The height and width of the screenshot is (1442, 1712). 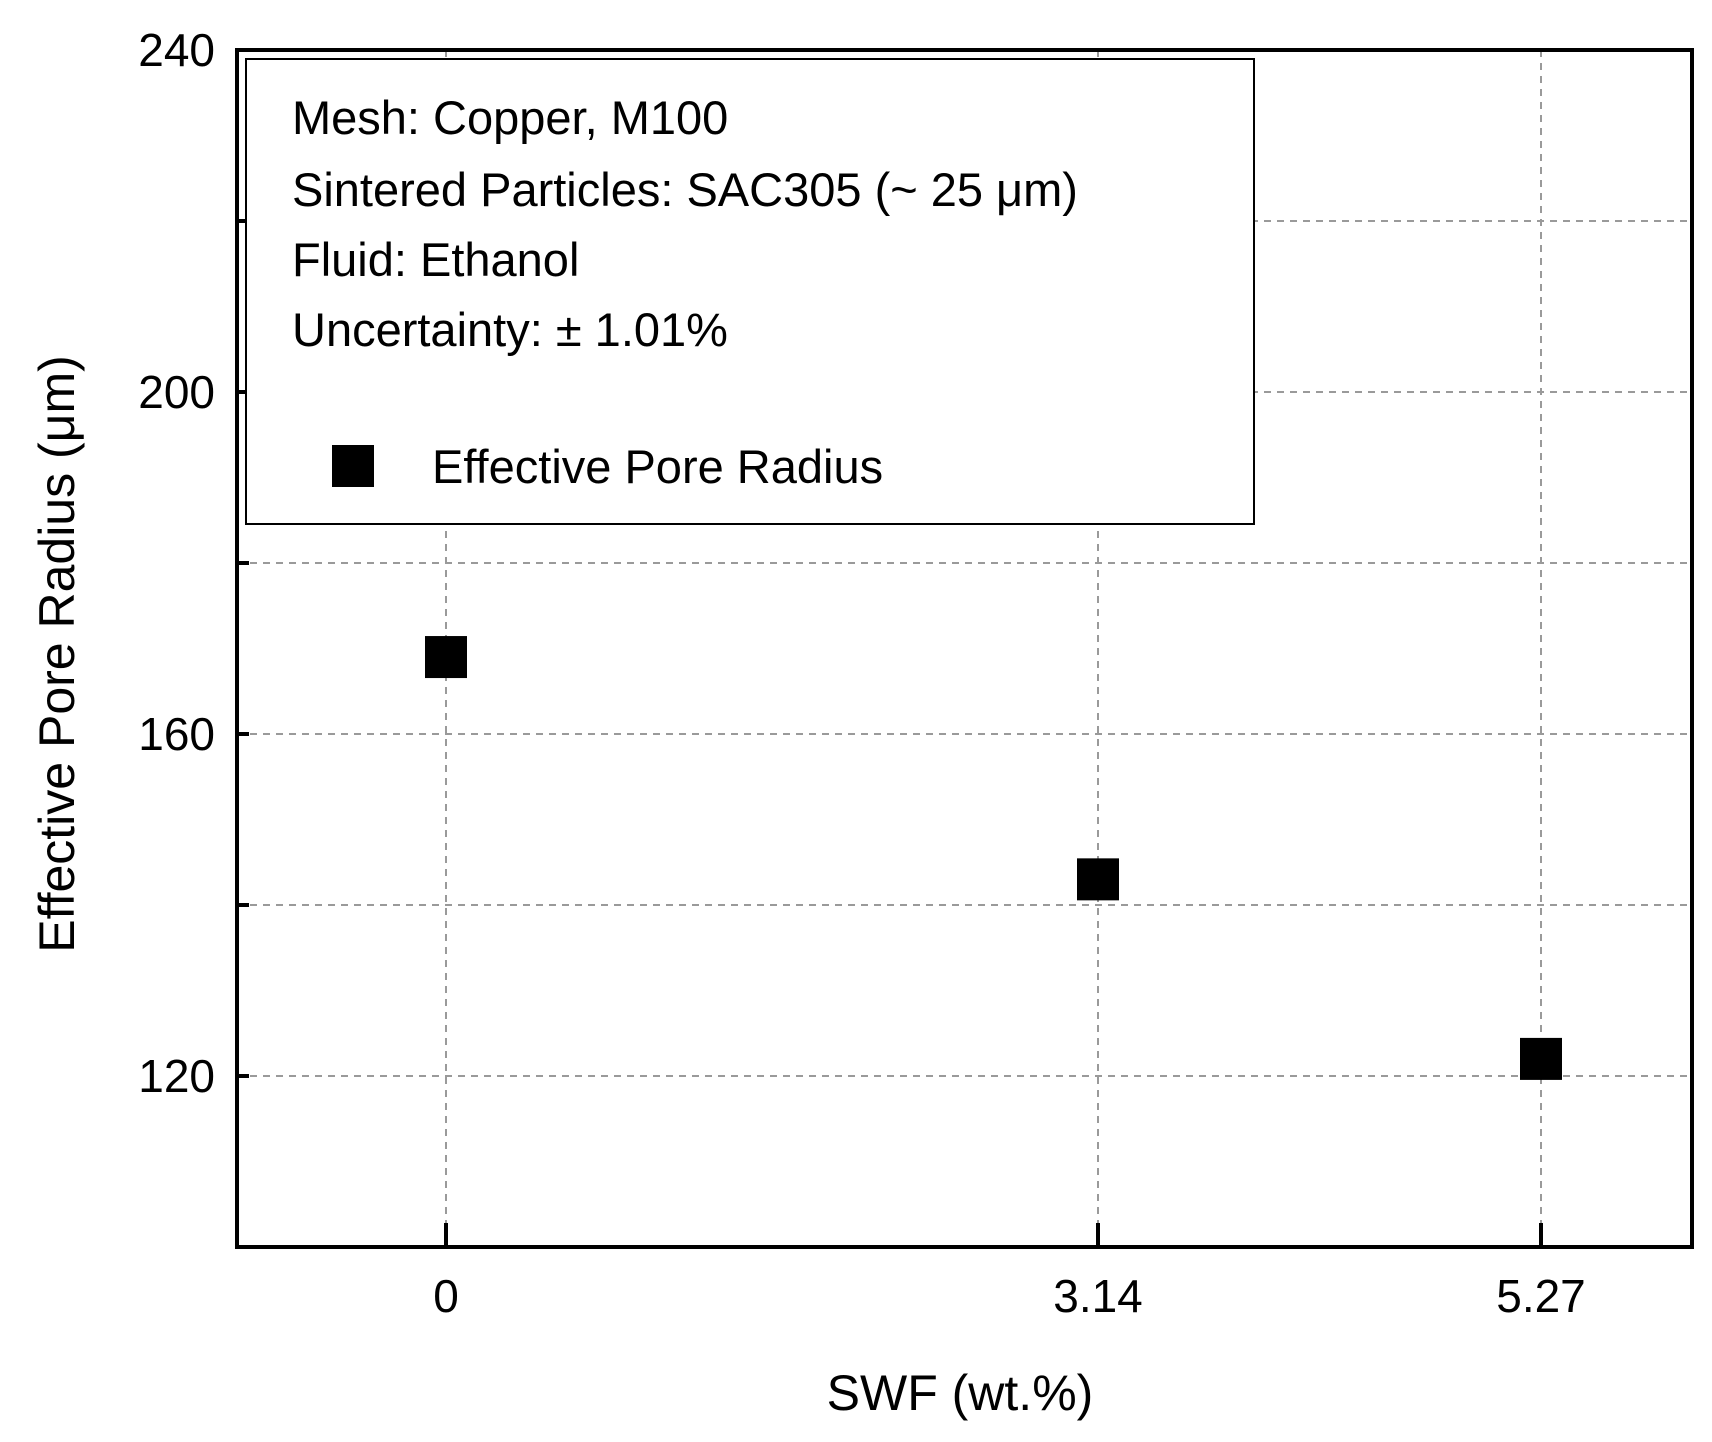 I want to click on x-tick-label: 0, so click(x=446, y=1296).